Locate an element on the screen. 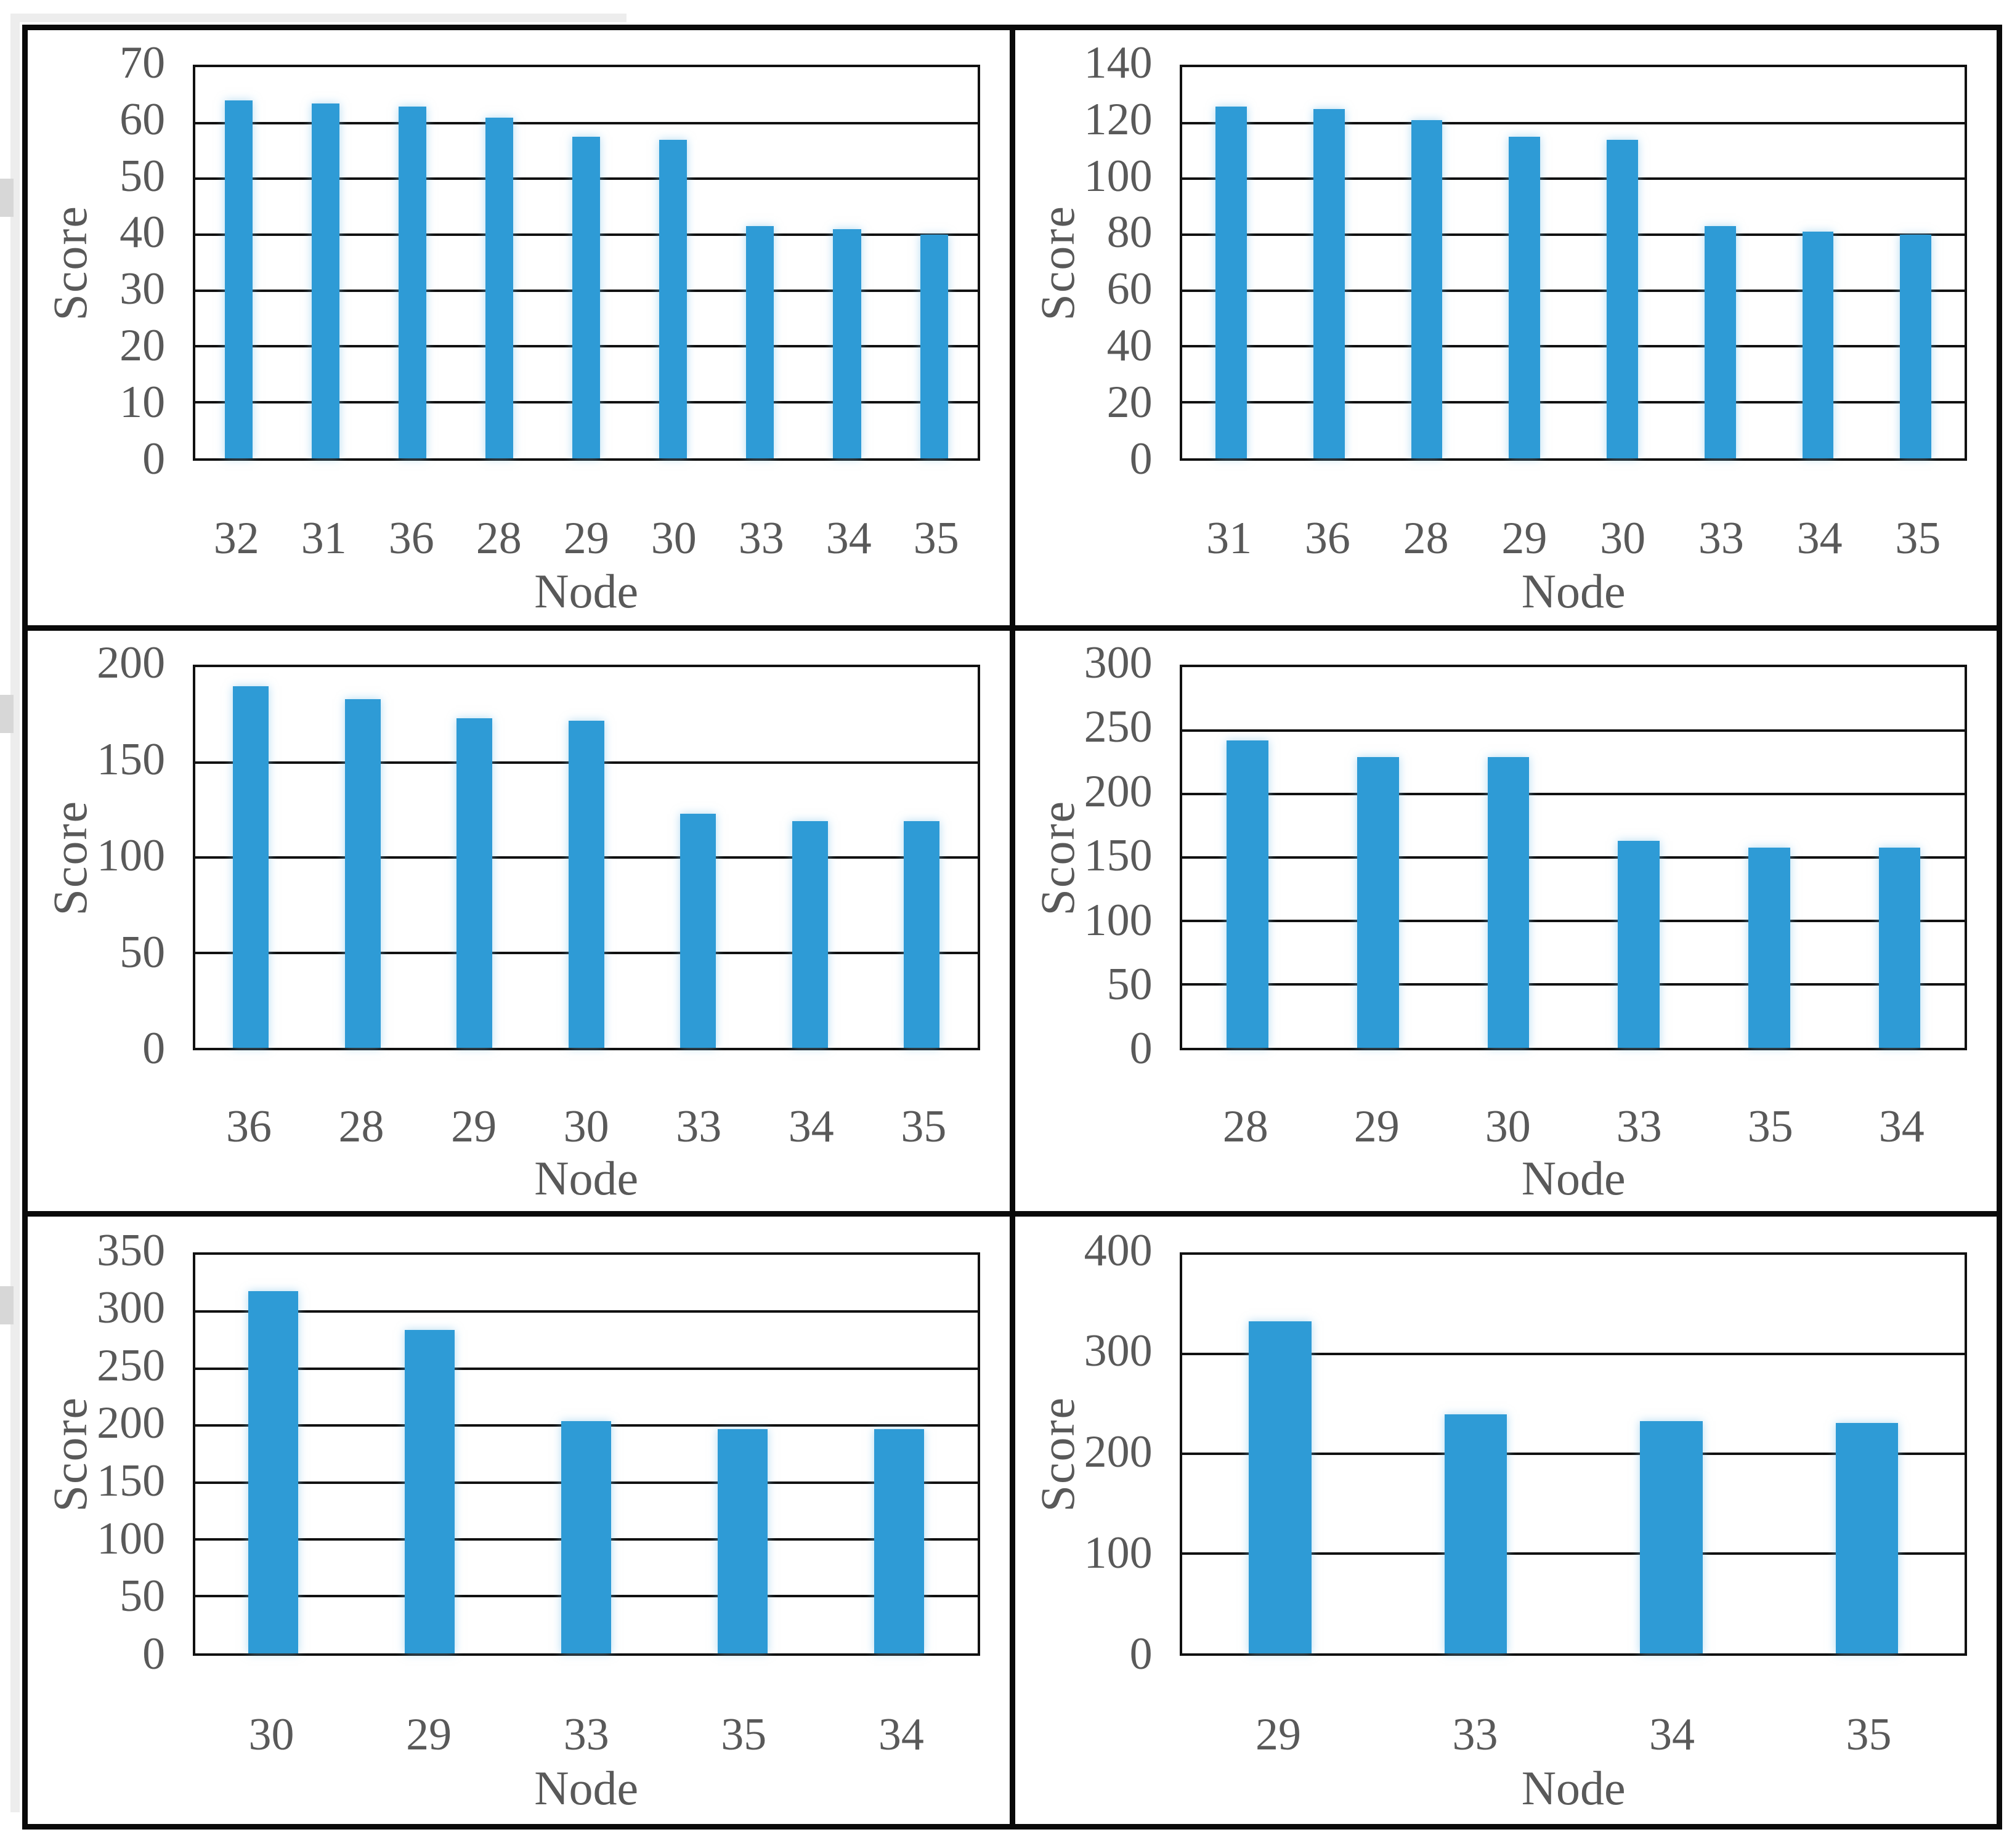 This screenshot has width=2012, height=1848. y-tick-label: 140 is located at coordinates (1118, 63).